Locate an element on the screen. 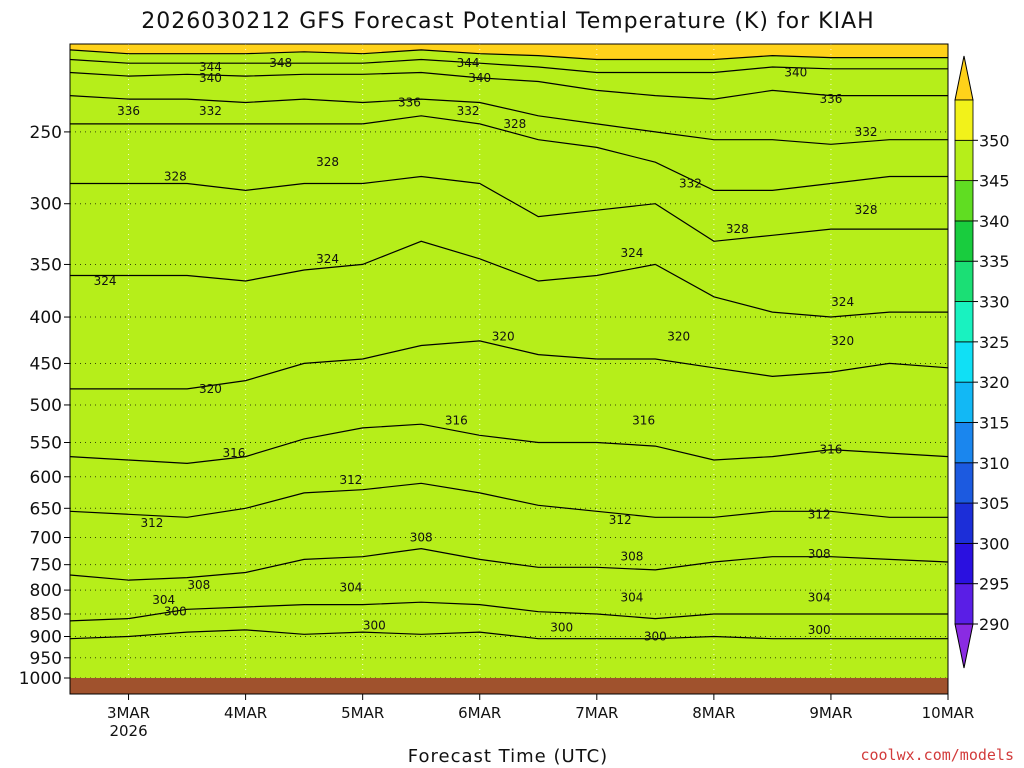  colorbar-label: 290 is located at coordinates (994, 624).